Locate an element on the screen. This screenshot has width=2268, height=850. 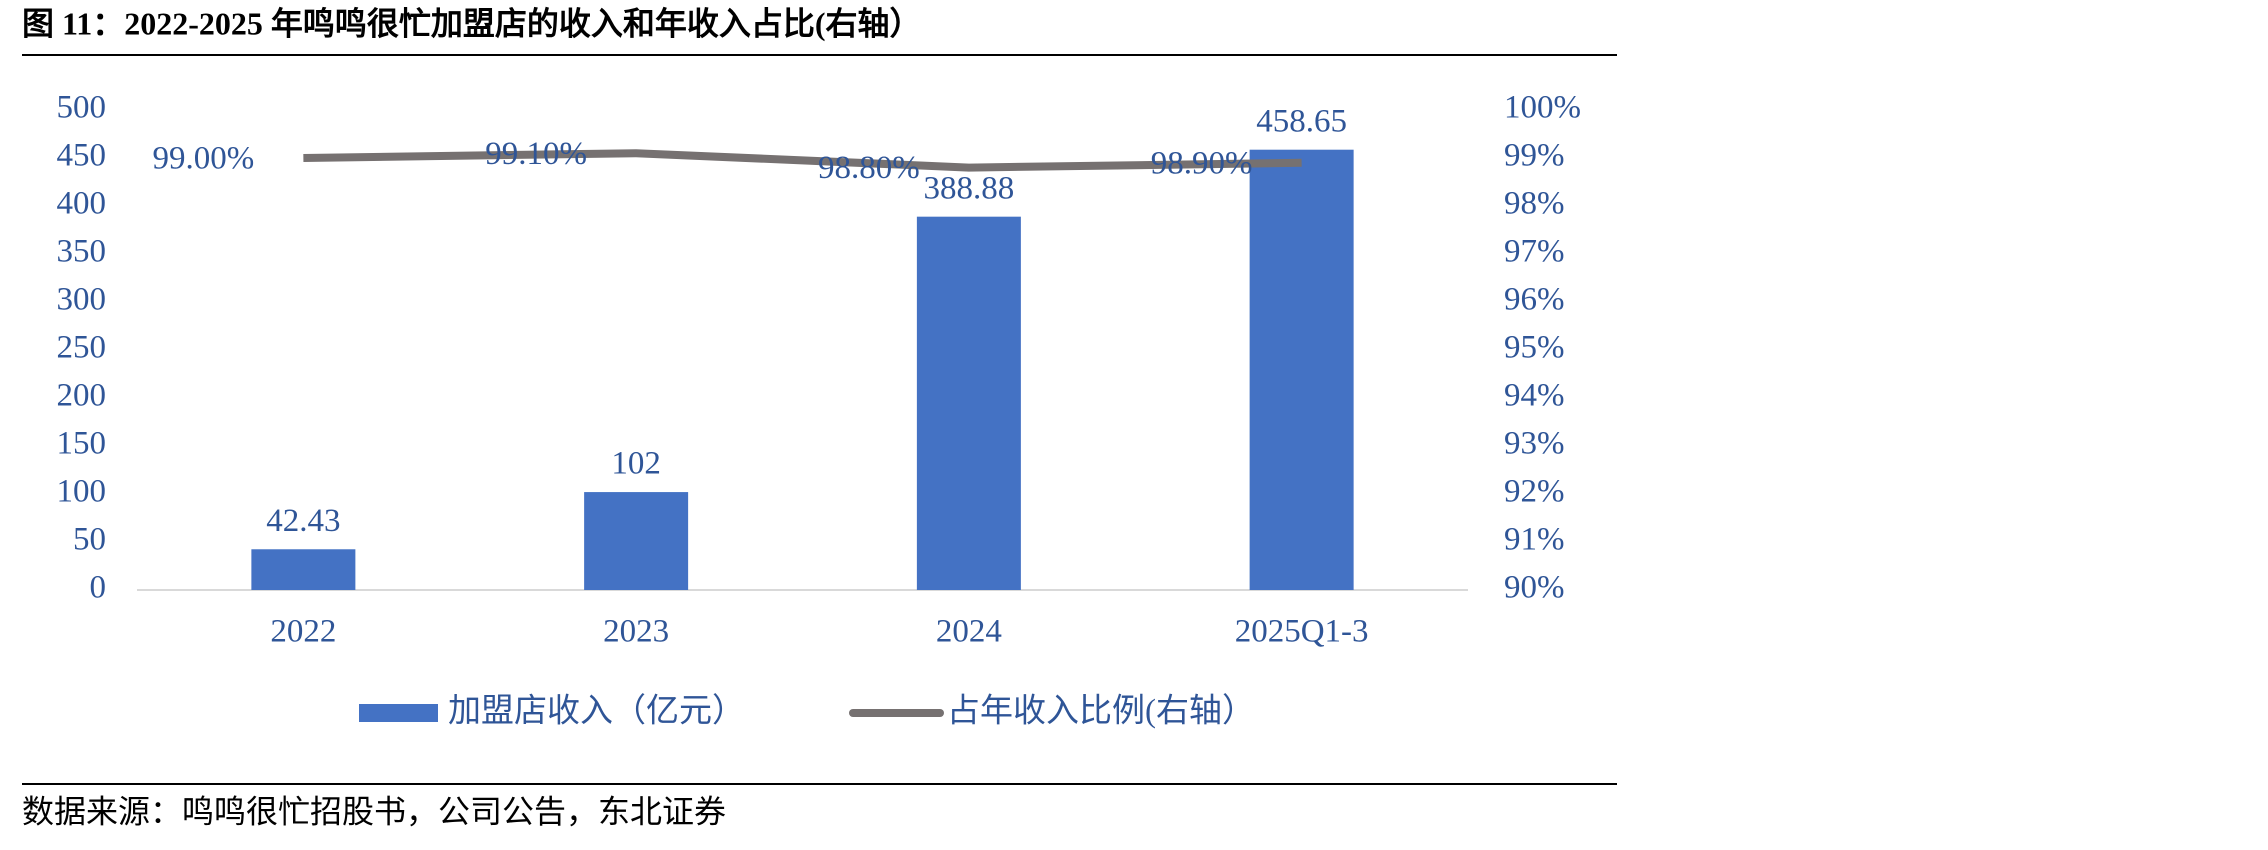
y2-tick-label: 93% is located at coordinates (1534, 444).